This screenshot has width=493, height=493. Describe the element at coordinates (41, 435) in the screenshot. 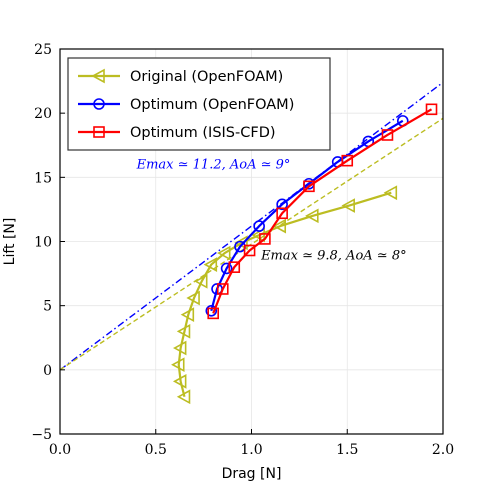

I see `y-tick-label: −5` at that location.